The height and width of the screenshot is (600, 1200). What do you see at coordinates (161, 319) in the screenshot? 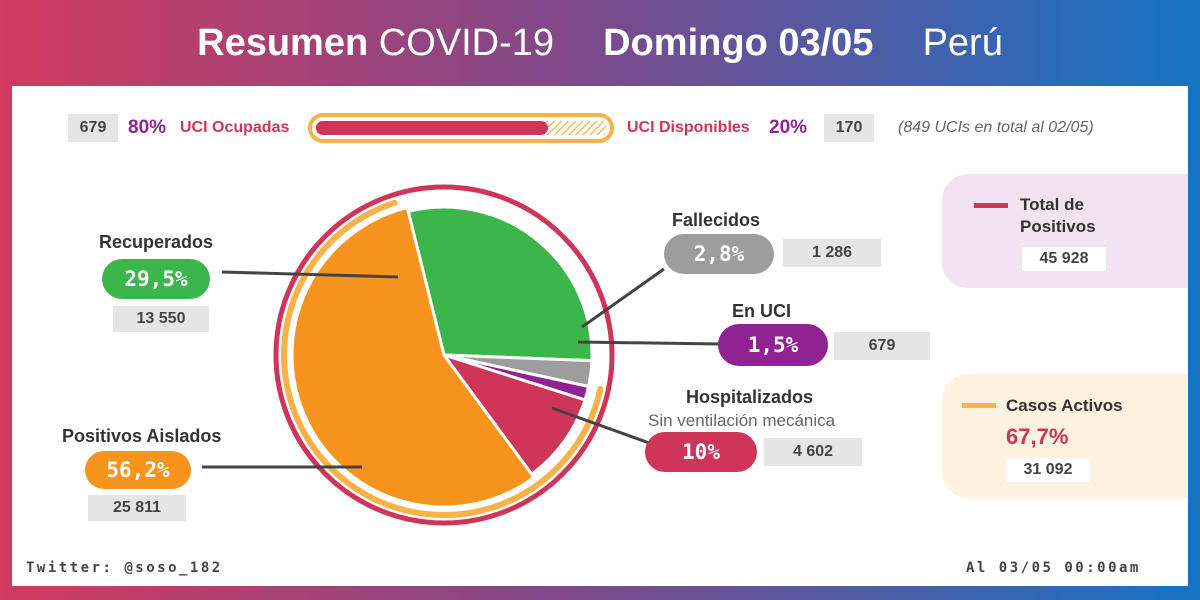
I see `count-recuperados: 13 550` at bounding box center [161, 319].